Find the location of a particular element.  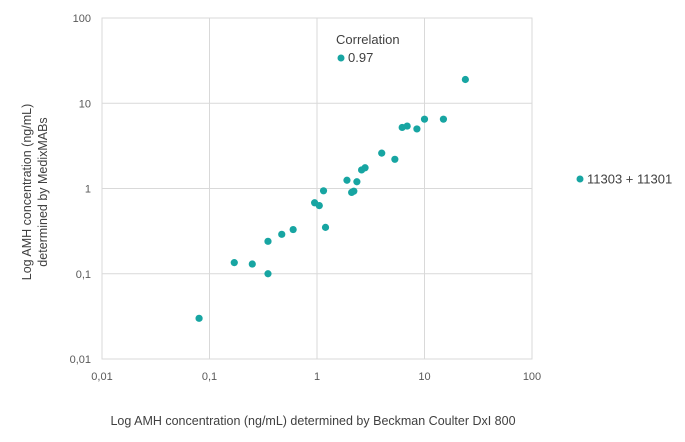

correlation-annotation: Correlation 0.97 is located at coordinates (368, 48).